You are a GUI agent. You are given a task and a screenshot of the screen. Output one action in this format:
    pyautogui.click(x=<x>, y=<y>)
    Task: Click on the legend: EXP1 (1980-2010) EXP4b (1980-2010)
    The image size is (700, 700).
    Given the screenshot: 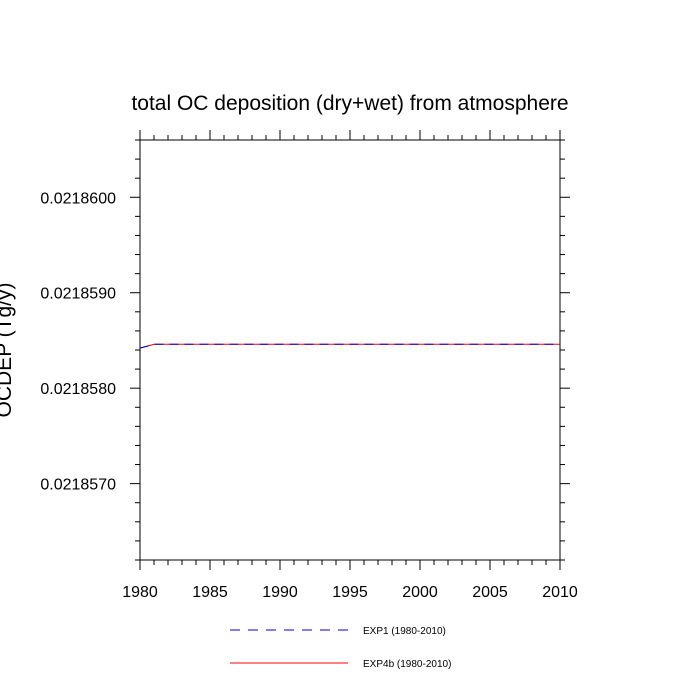 What is the action you would take?
    pyautogui.click(x=340, y=648)
    